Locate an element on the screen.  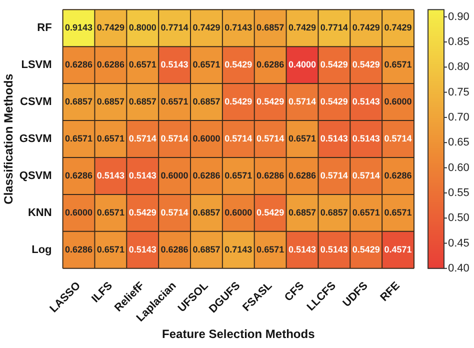
color-bar-label: 0.55 is located at coordinates (459, 192).